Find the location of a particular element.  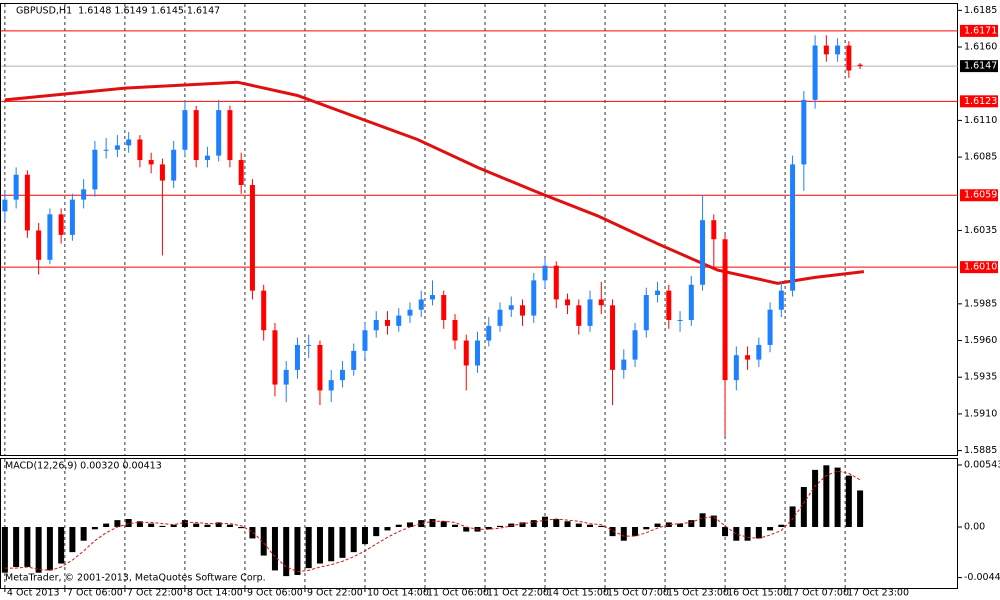

chart-title: GBPUSD,H1 1.6148 1.6149 1.6145 1.6147 is located at coordinates (118, 11).